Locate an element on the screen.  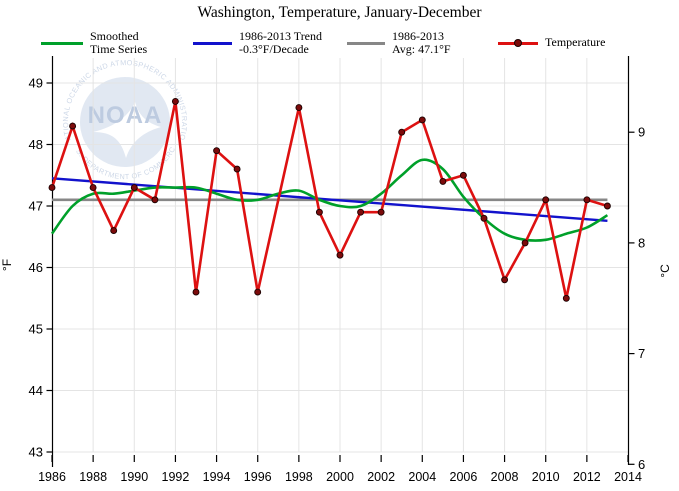
temperature-marker-icon is located at coordinates (518, 43).